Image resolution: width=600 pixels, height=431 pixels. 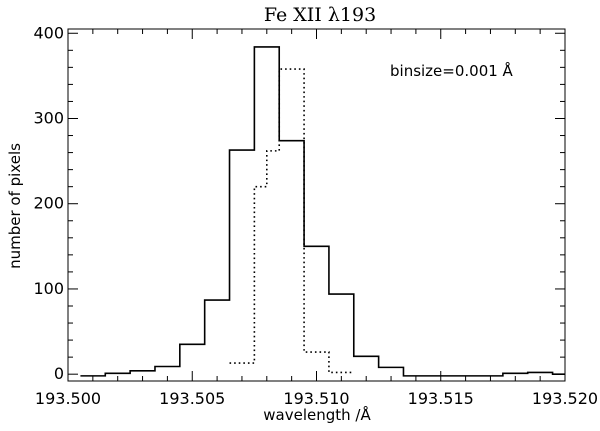 What do you see at coordinates (291, 221) in the screenshot?
I see `dotted-histogram-series` at bounding box center [291, 221].